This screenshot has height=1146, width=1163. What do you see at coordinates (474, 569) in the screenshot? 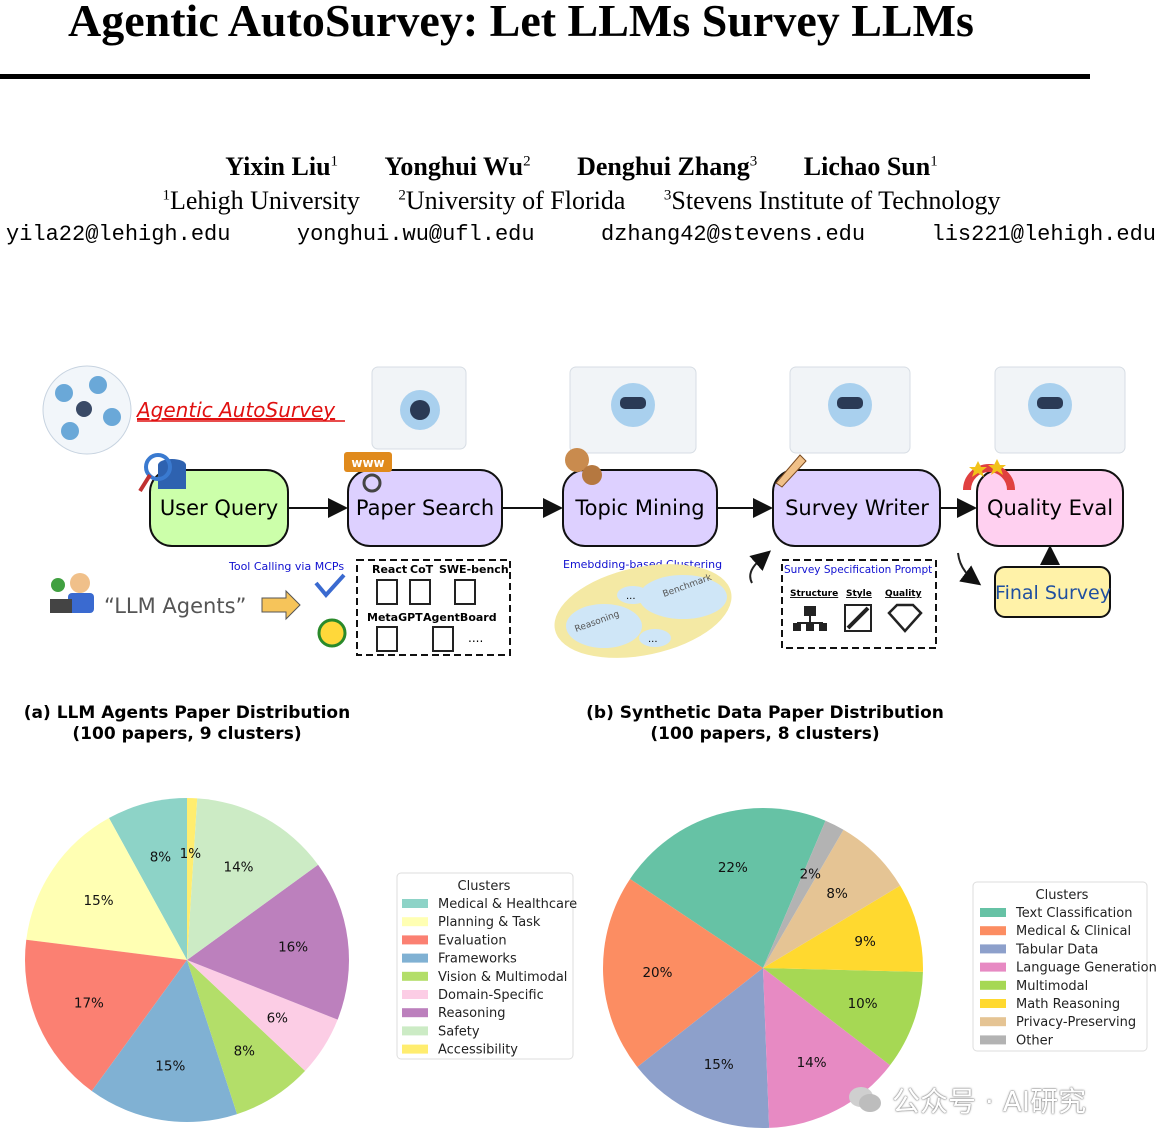
I see `tool-label: SWE-bench` at bounding box center [474, 569].